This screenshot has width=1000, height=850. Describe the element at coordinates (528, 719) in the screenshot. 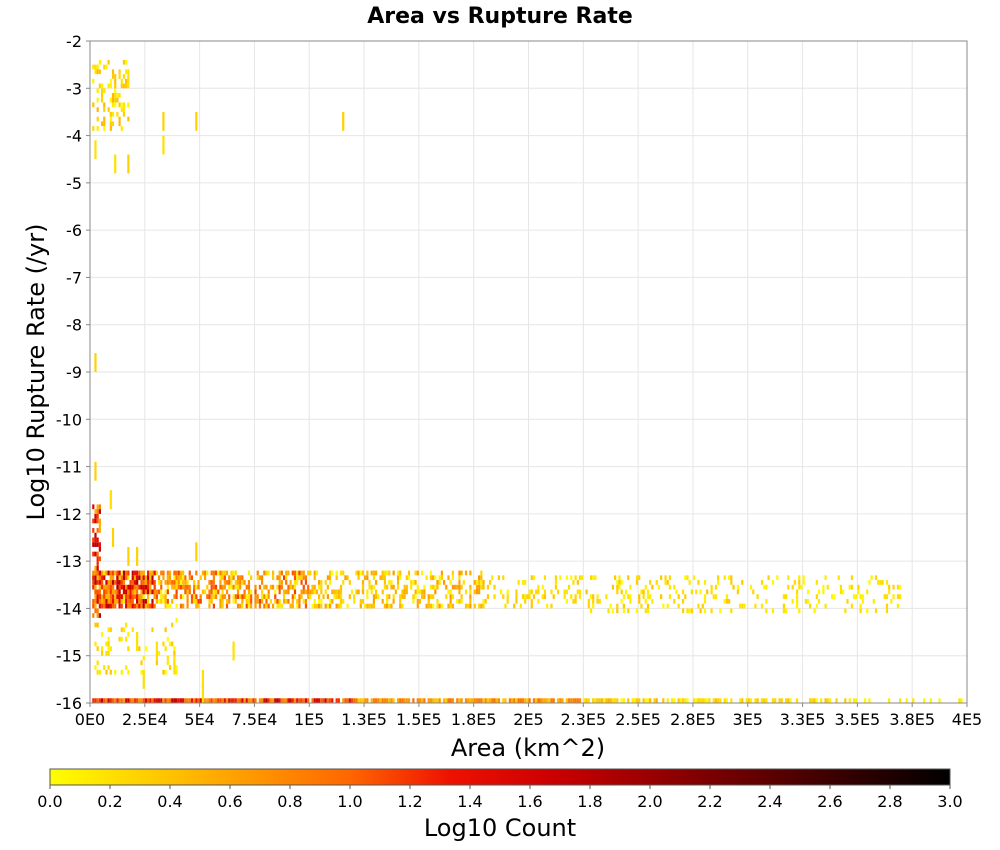

I see `x-tick-label: 2E5` at that location.